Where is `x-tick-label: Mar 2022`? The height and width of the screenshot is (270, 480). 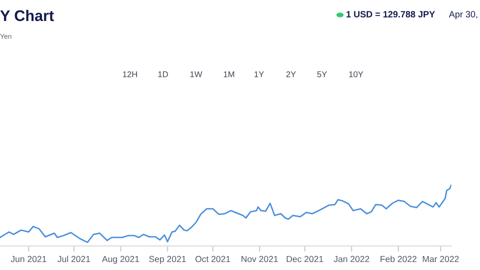
x-tick-label: Mar 2022 is located at coordinates (440, 259).